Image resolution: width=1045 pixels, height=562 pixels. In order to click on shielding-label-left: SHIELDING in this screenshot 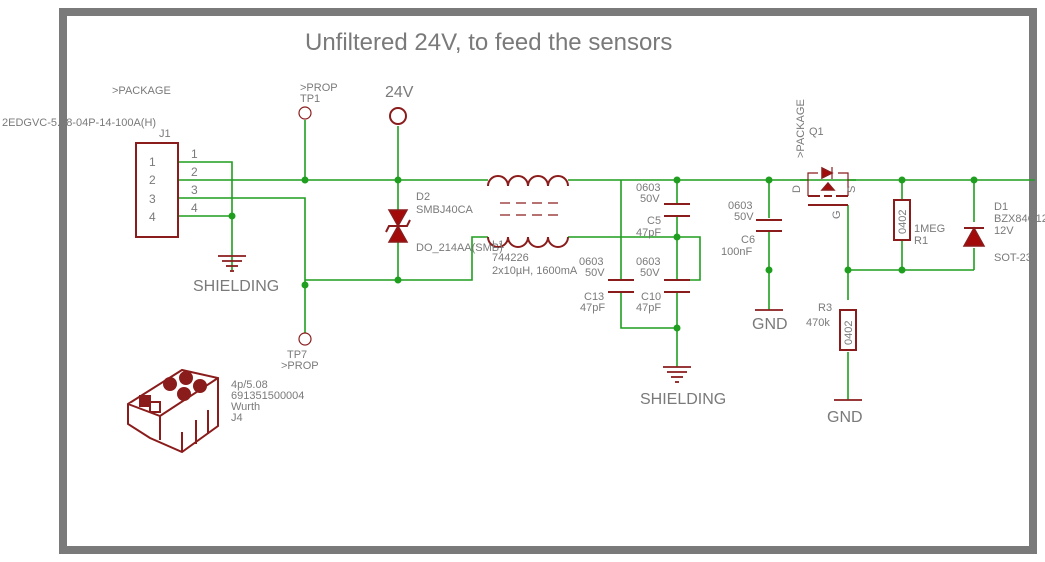, I will do `click(236, 286)`.